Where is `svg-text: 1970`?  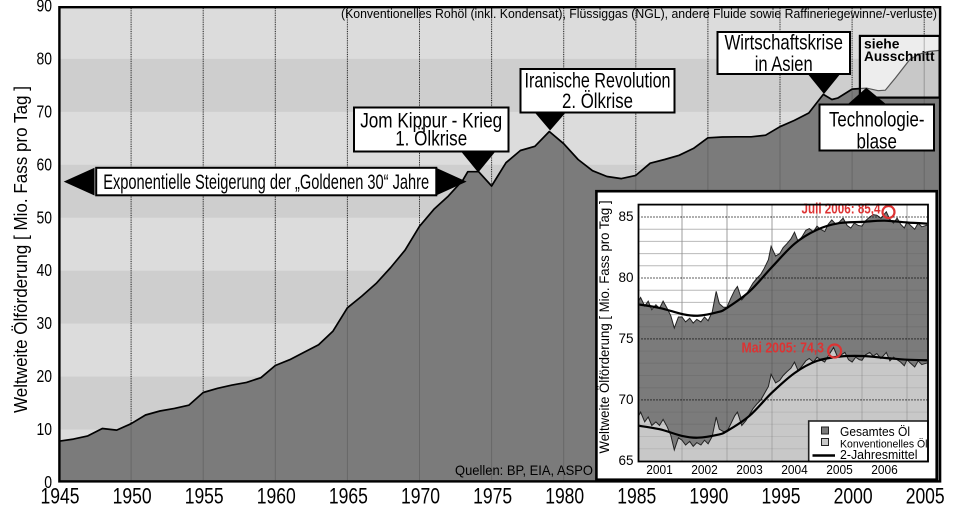 svg-text: 1970 is located at coordinates (420, 496).